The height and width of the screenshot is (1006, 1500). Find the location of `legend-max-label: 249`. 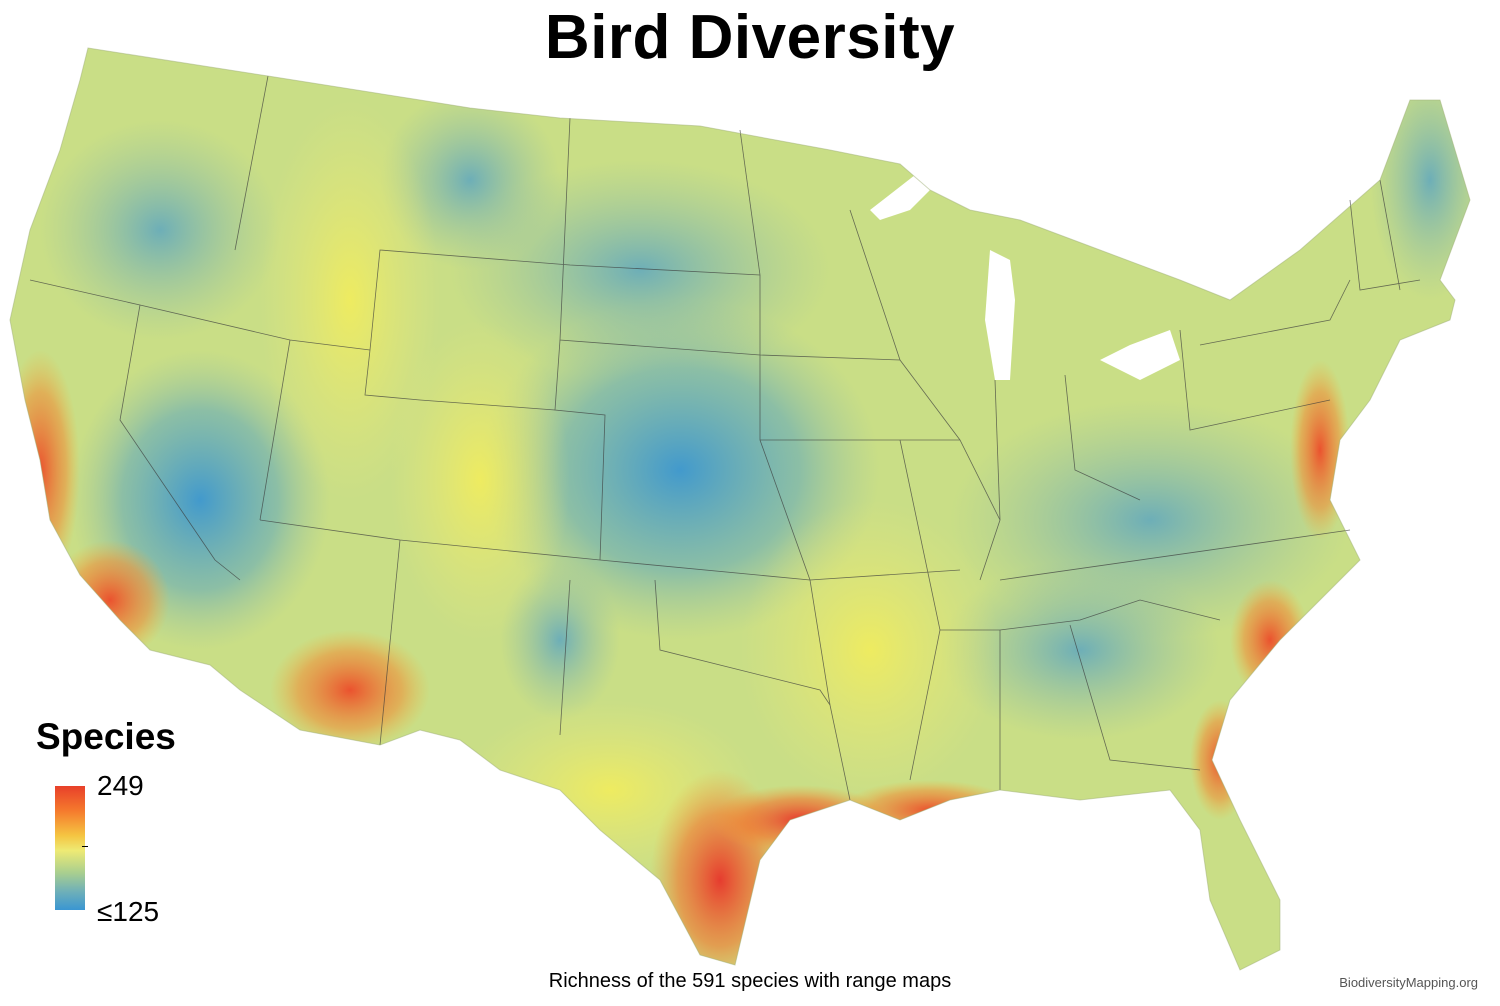

legend-max-label: 249 is located at coordinates (120, 785).